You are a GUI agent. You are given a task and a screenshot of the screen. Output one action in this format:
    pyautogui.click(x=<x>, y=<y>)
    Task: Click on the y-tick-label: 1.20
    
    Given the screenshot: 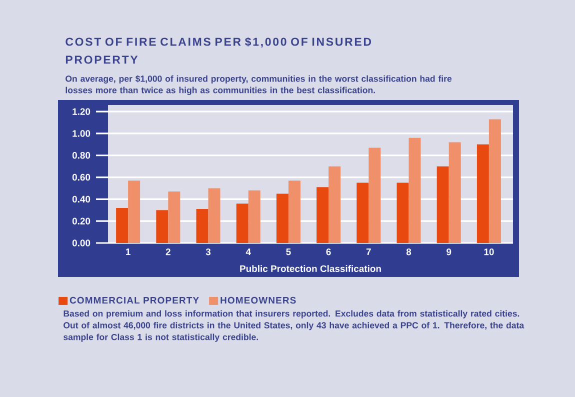 What is the action you would take?
    pyautogui.click(x=81, y=111)
    